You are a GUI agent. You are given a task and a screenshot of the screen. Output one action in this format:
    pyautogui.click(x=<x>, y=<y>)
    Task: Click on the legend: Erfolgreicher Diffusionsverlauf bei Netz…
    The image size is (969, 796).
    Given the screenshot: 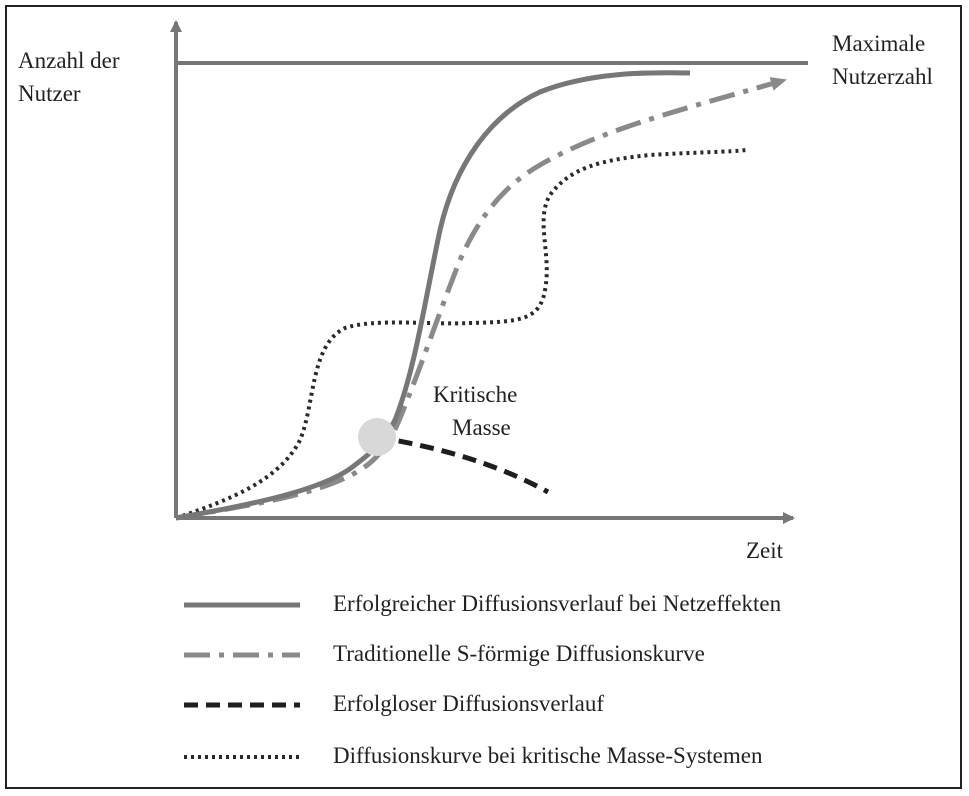 What is the action you would take?
    pyautogui.click(x=483, y=679)
    